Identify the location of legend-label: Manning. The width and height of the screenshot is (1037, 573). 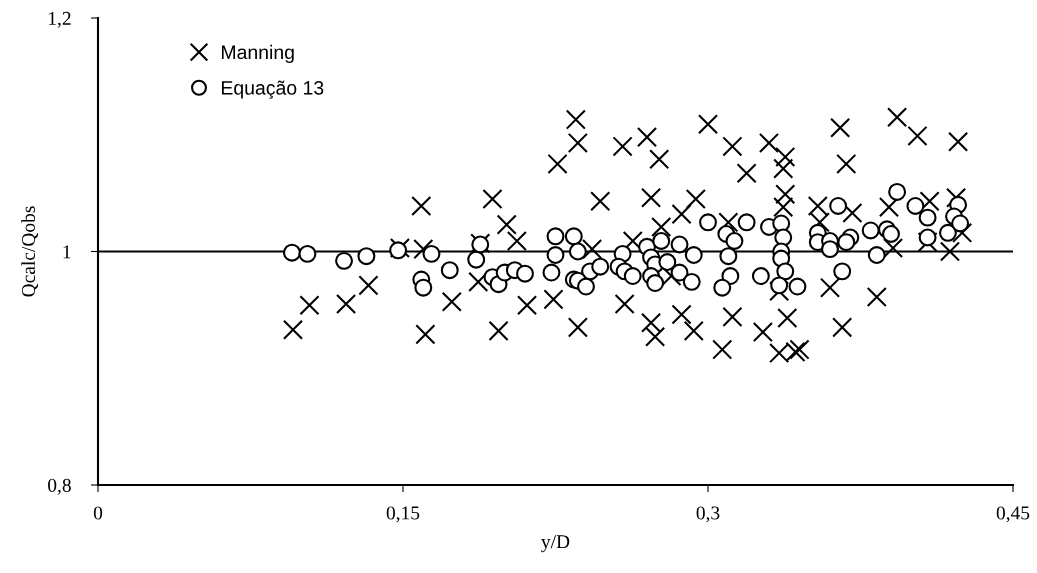
(257, 53).